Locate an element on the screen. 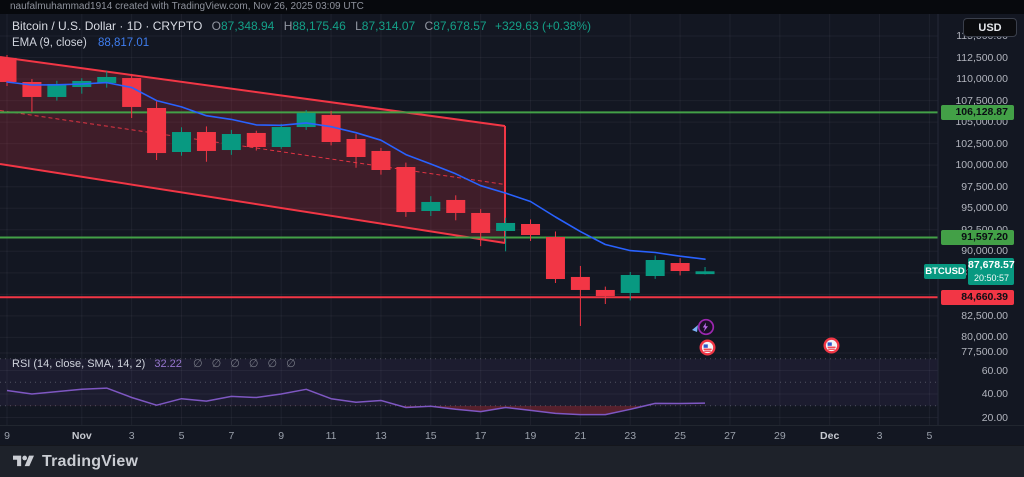 Image resolution: width=1024 pixels, height=477 pixels. rsi-tick-label: 60.00 is located at coordinates (994, 370).